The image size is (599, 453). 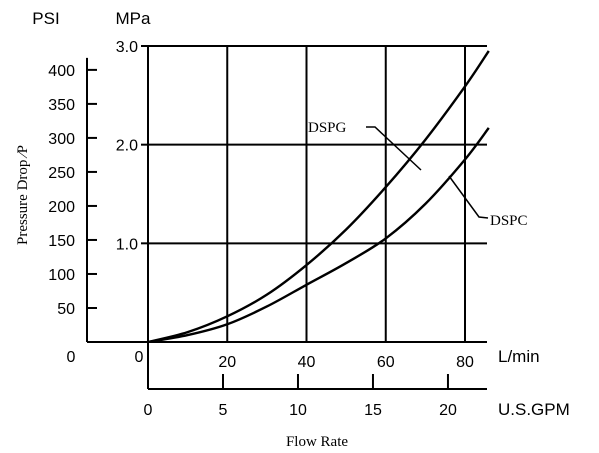 I want to click on series-label-dspg: DSPG, so click(x=327, y=128).